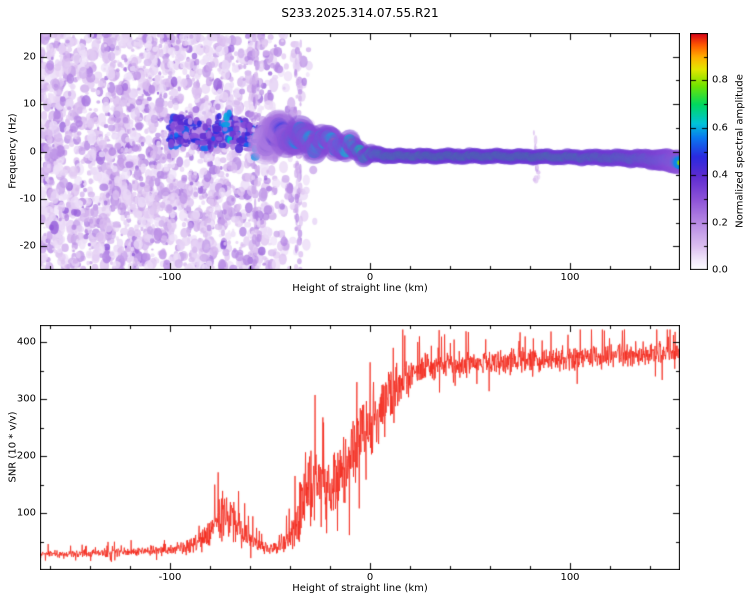 The width and height of the screenshot is (750, 600). Describe the element at coordinates (13, 151) in the screenshot. I see `spectrogram-ylabel: Frequency (Hz)` at that location.